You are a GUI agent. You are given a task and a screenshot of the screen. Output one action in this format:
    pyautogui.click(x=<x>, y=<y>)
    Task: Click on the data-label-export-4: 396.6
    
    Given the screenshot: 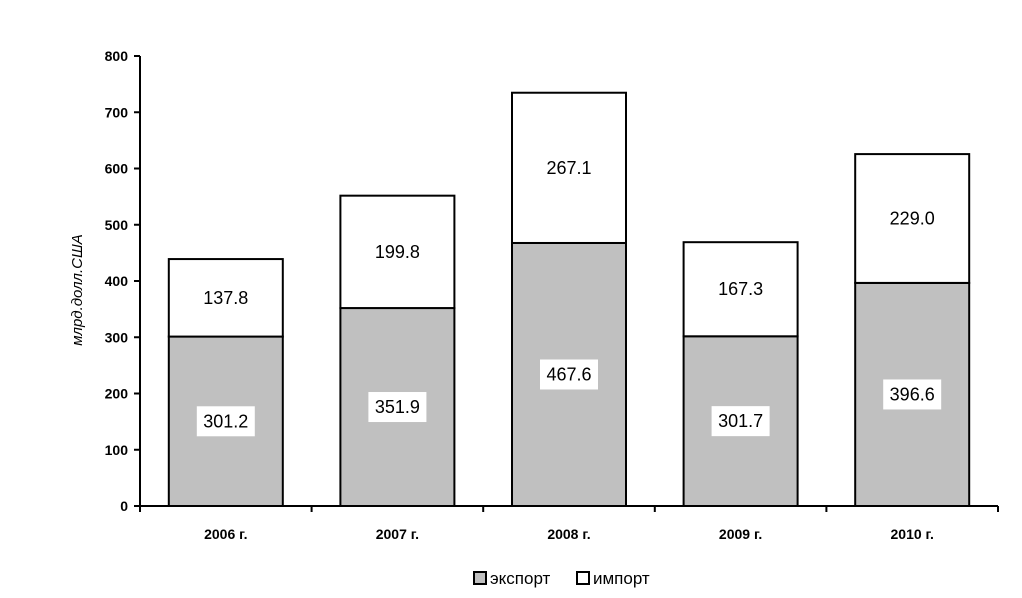 What is the action you would take?
    pyautogui.click(x=912, y=394)
    